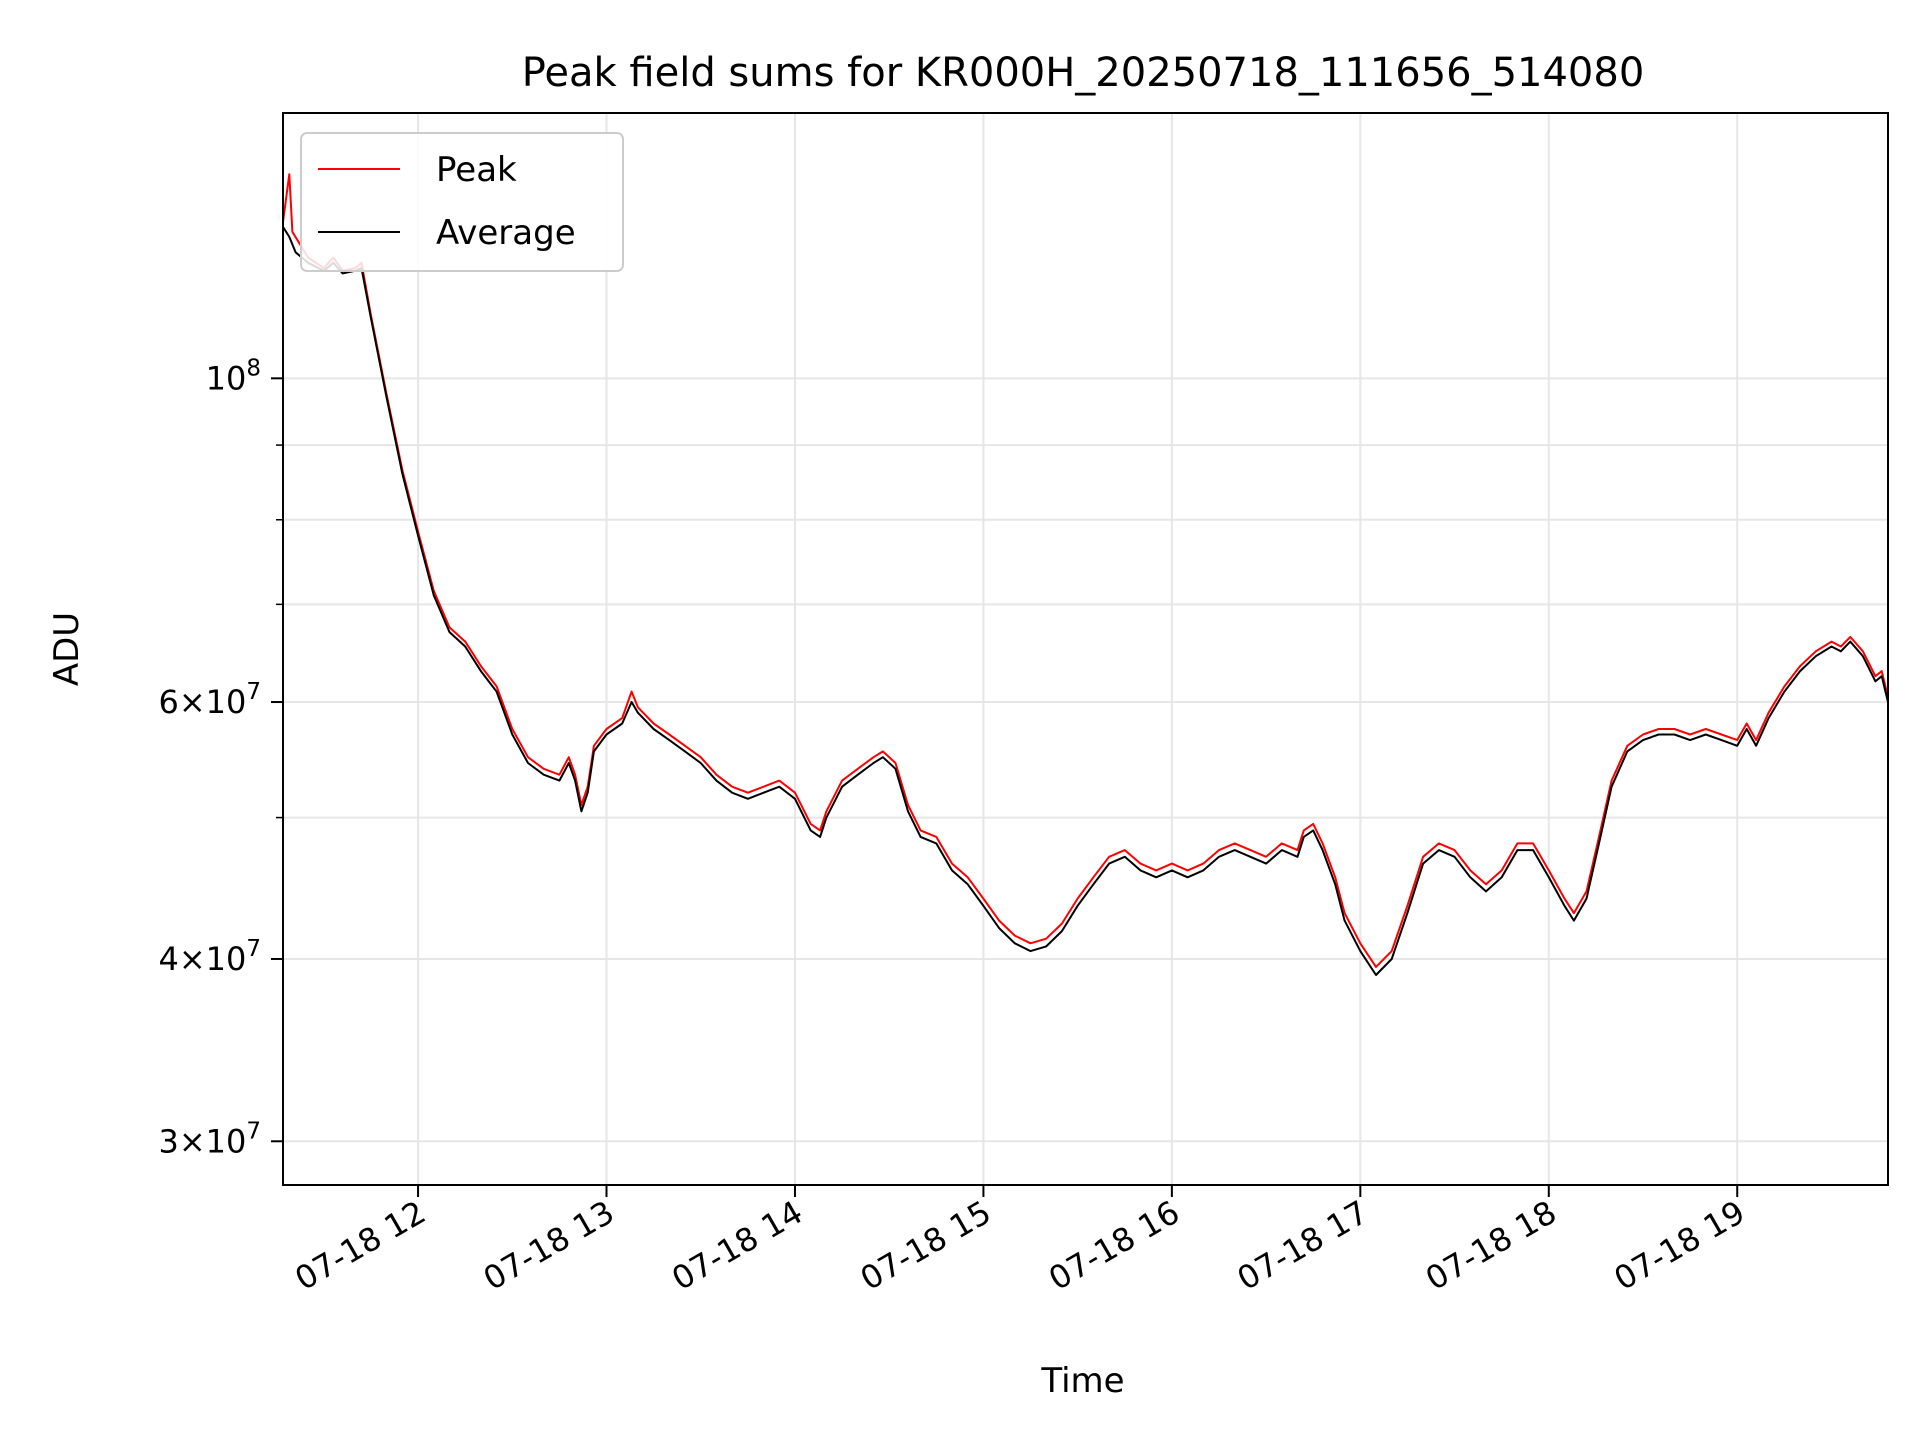 The height and width of the screenshot is (1440, 1920). I want to click on y-tick-label: 4×107, so click(209, 957).